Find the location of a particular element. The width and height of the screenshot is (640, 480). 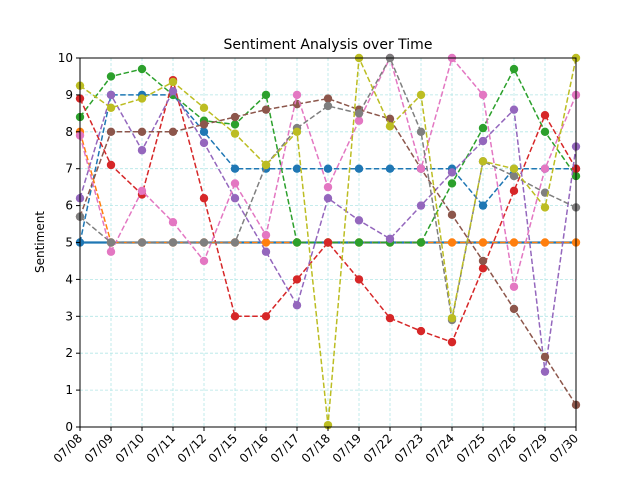

y-tick-label: 5 is located at coordinates (69, 243).